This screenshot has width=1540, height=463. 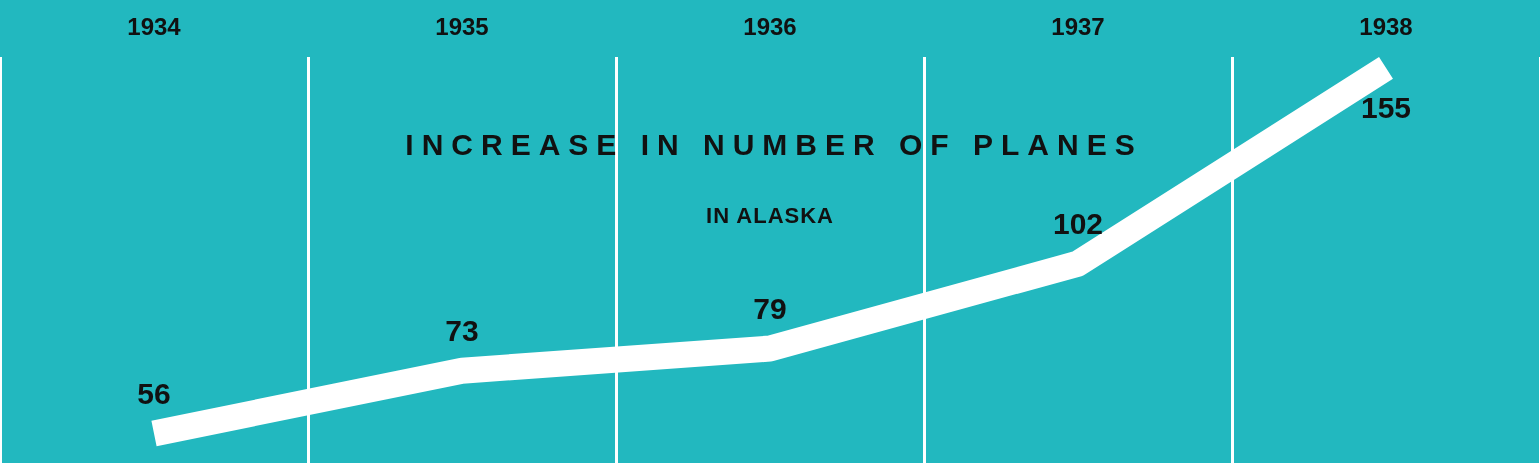 I want to click on x-tick-label: 1934, so click(x=154, y=27).